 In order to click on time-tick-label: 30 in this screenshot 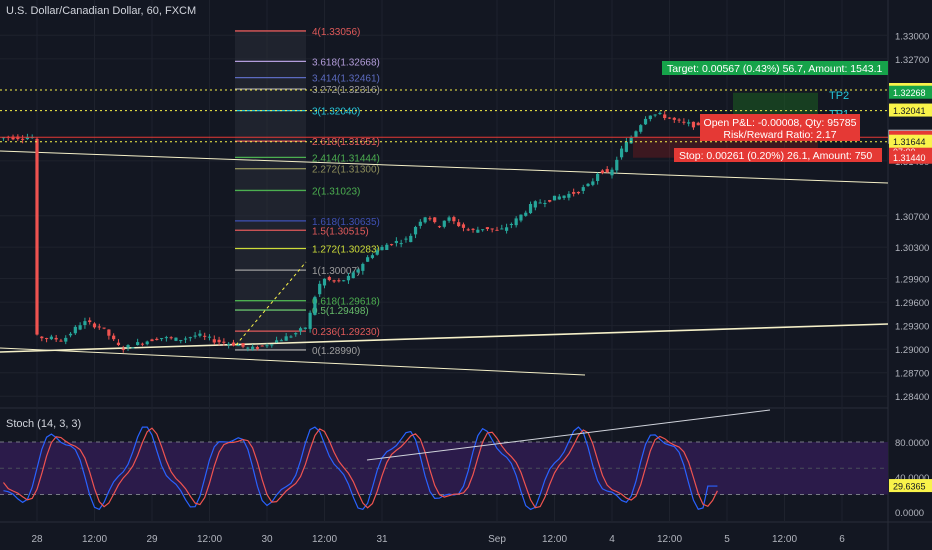, I will do `click(267, 539)`.